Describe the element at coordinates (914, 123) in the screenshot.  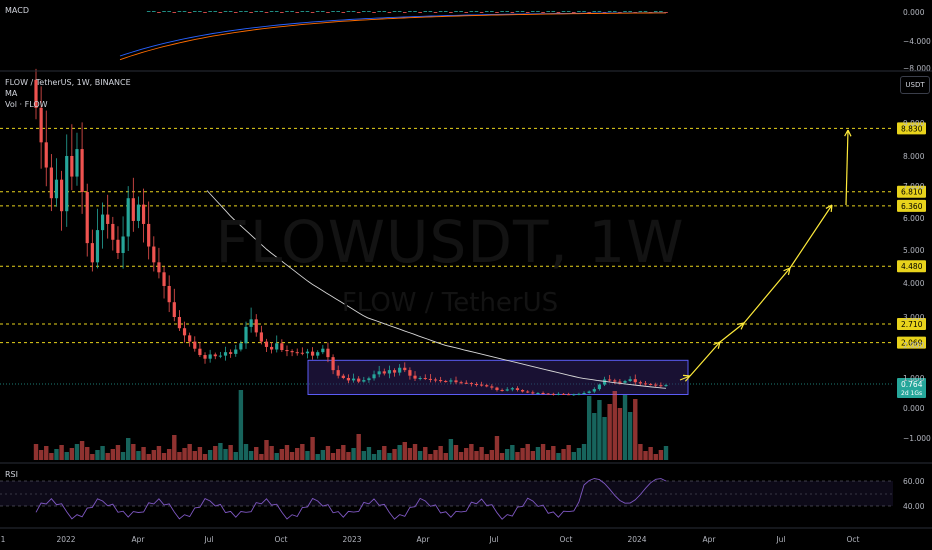
I see `price-axis-tick: 9.000` at that location.